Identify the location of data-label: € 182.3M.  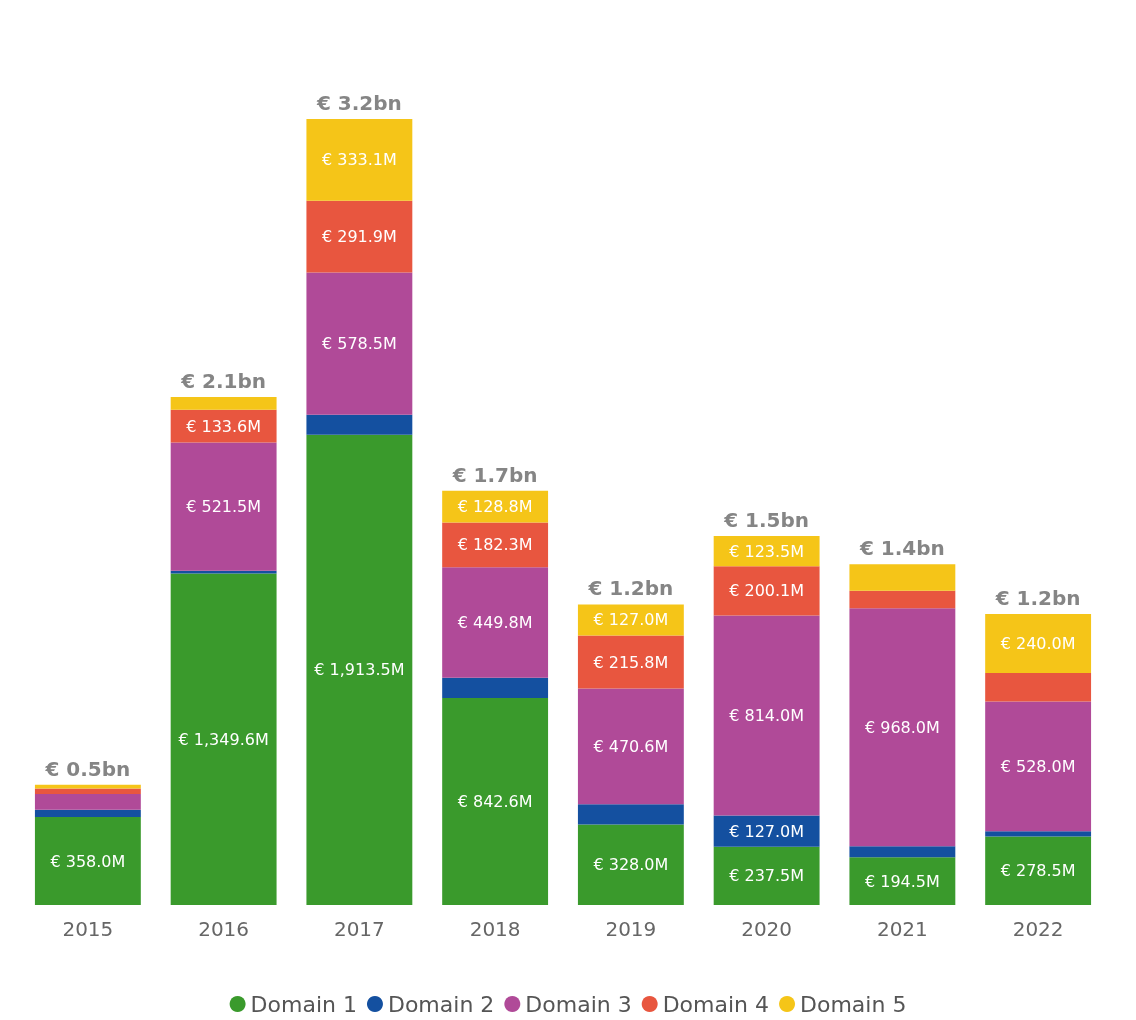
(495, 545).